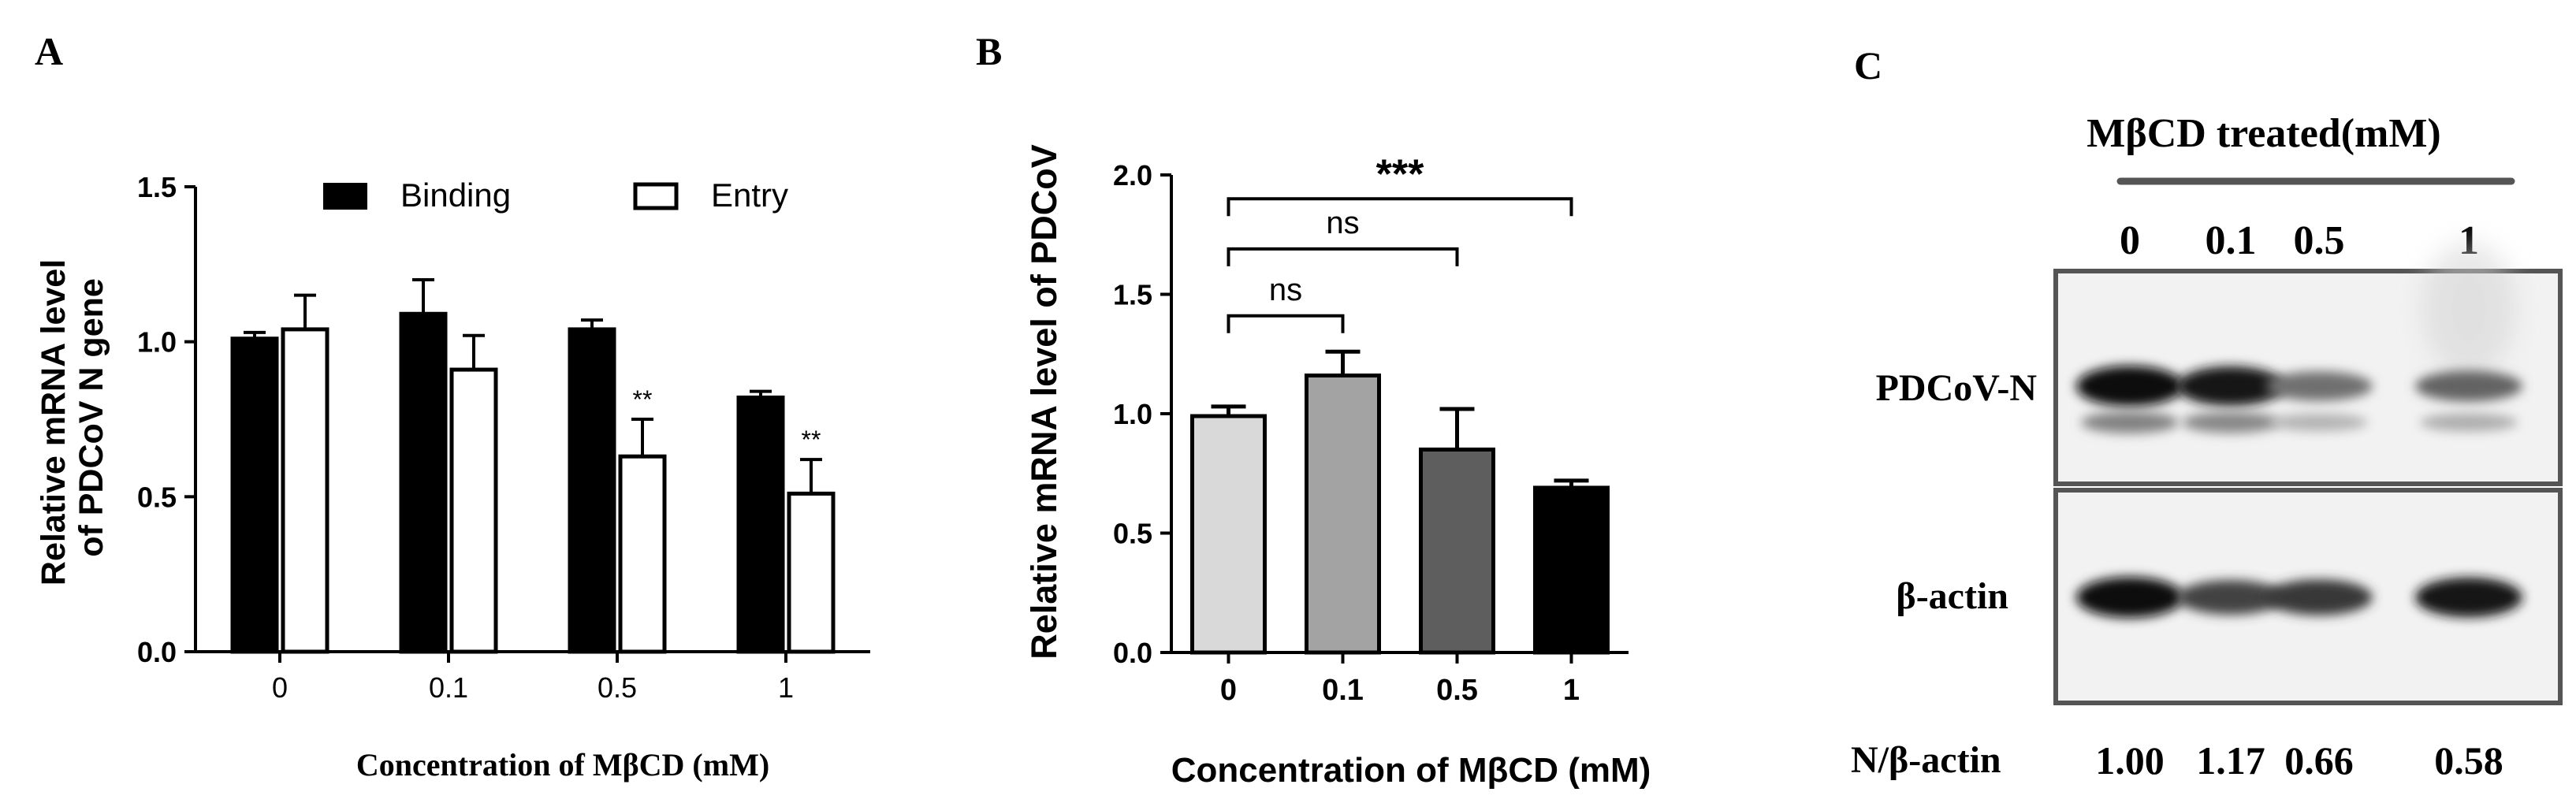 This screenshot has width=2576, height=803. What do you see at coordinates (72, 418) in the screenshot?
I see `panel-a-y-axis-title: Relative mRNA level of PDCoV N gene` at bounding box center [72, 418].